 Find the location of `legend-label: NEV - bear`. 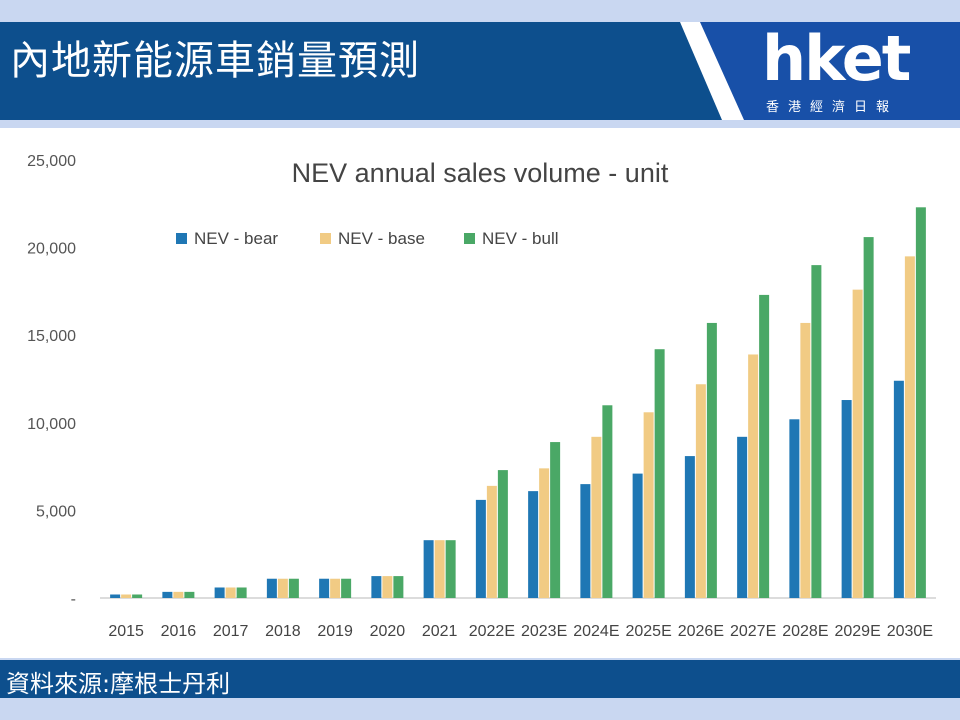

legend-label: NEV - bear is located at coordinates (236, 238).